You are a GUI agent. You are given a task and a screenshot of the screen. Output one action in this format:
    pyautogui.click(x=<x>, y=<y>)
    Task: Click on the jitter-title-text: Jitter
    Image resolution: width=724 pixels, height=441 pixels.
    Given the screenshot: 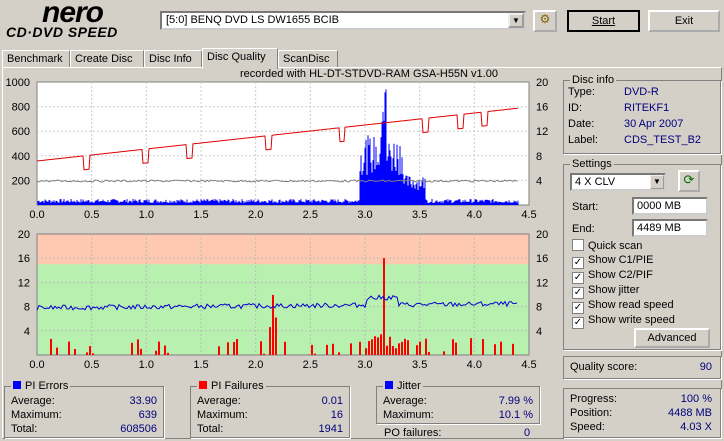 What is the action you would take?
    pyautogui.click(x=409, y=386)
    